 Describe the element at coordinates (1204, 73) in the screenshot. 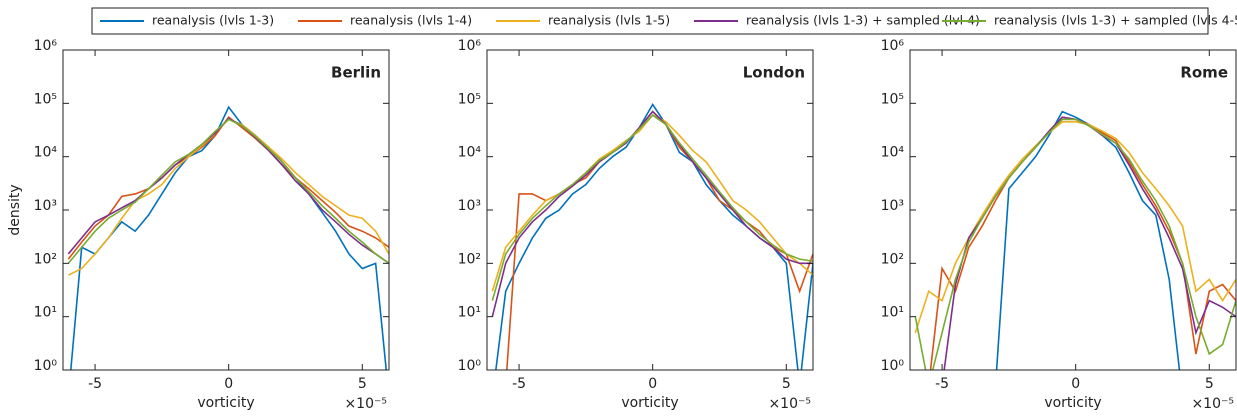

I see `chart-title: Rome` at that location.